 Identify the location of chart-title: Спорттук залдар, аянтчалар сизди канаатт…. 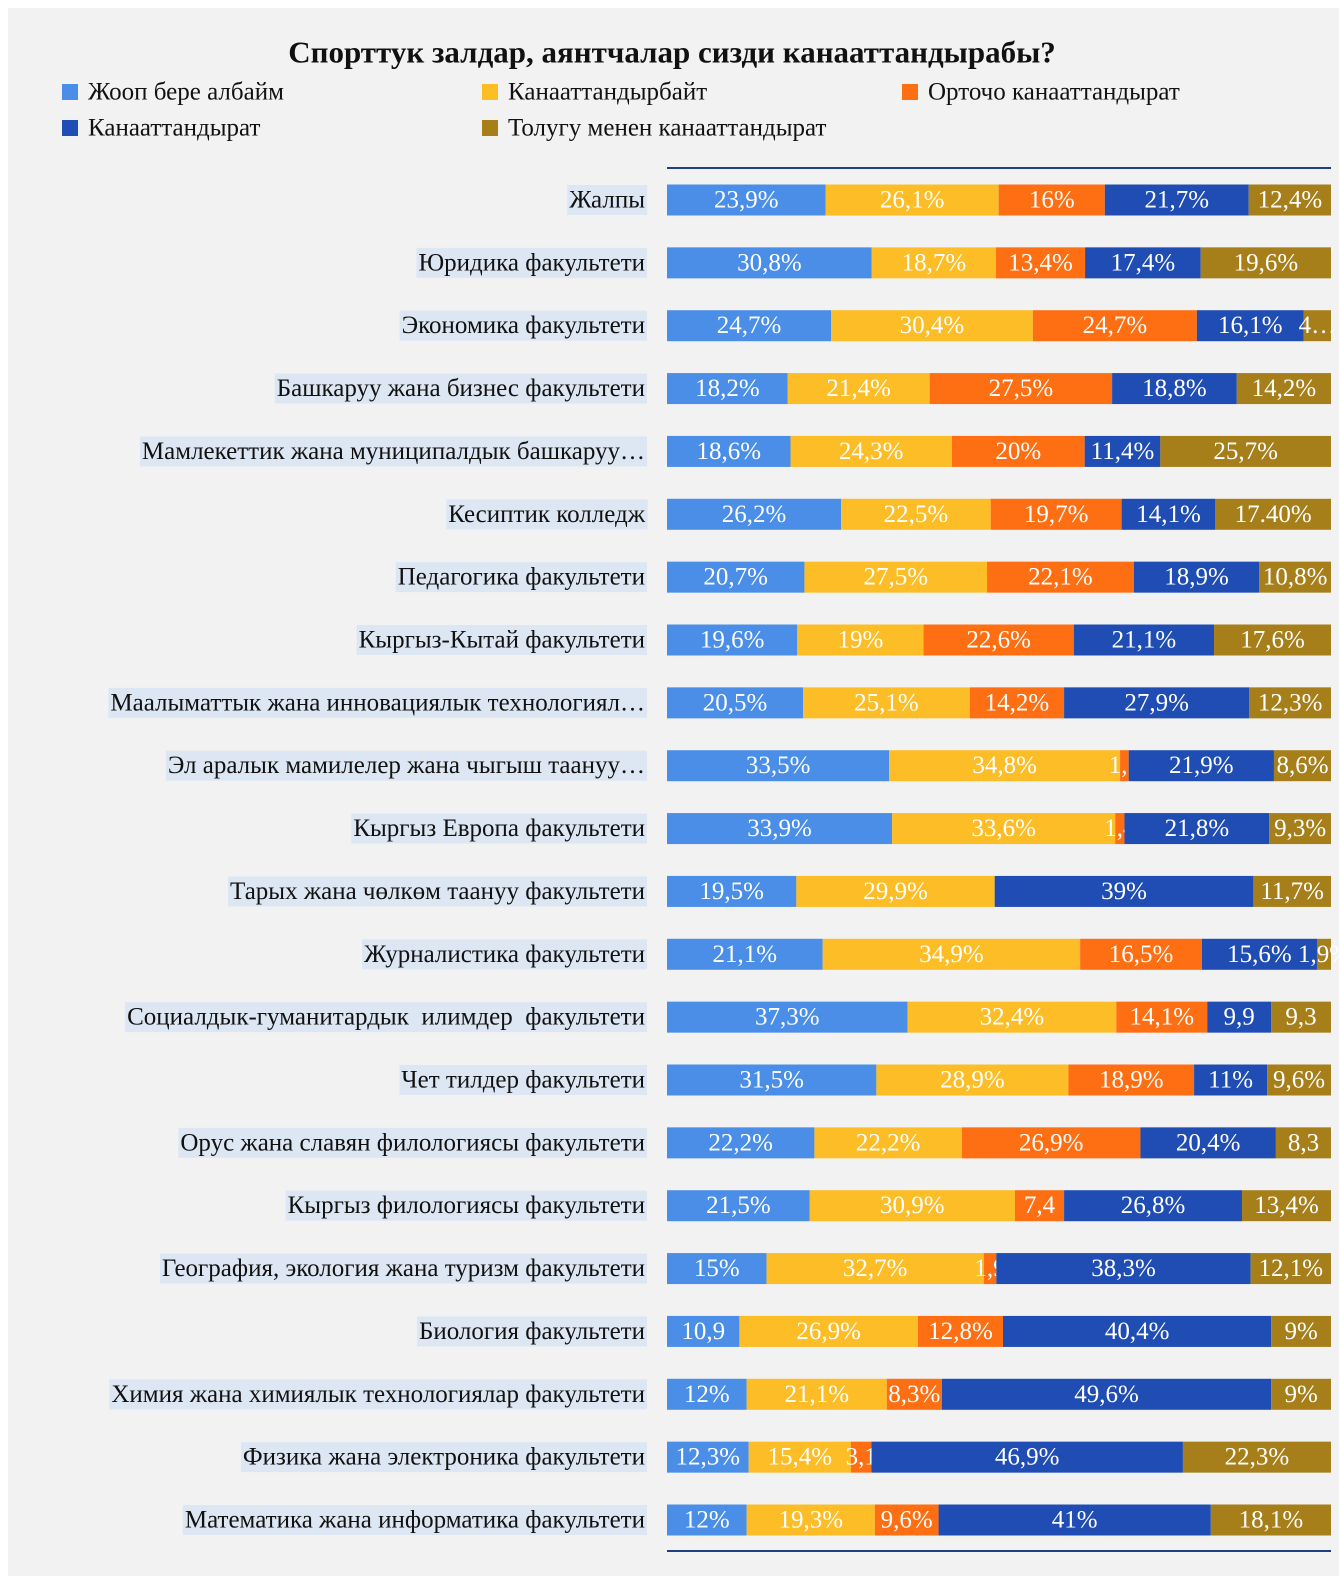
(672, 52).